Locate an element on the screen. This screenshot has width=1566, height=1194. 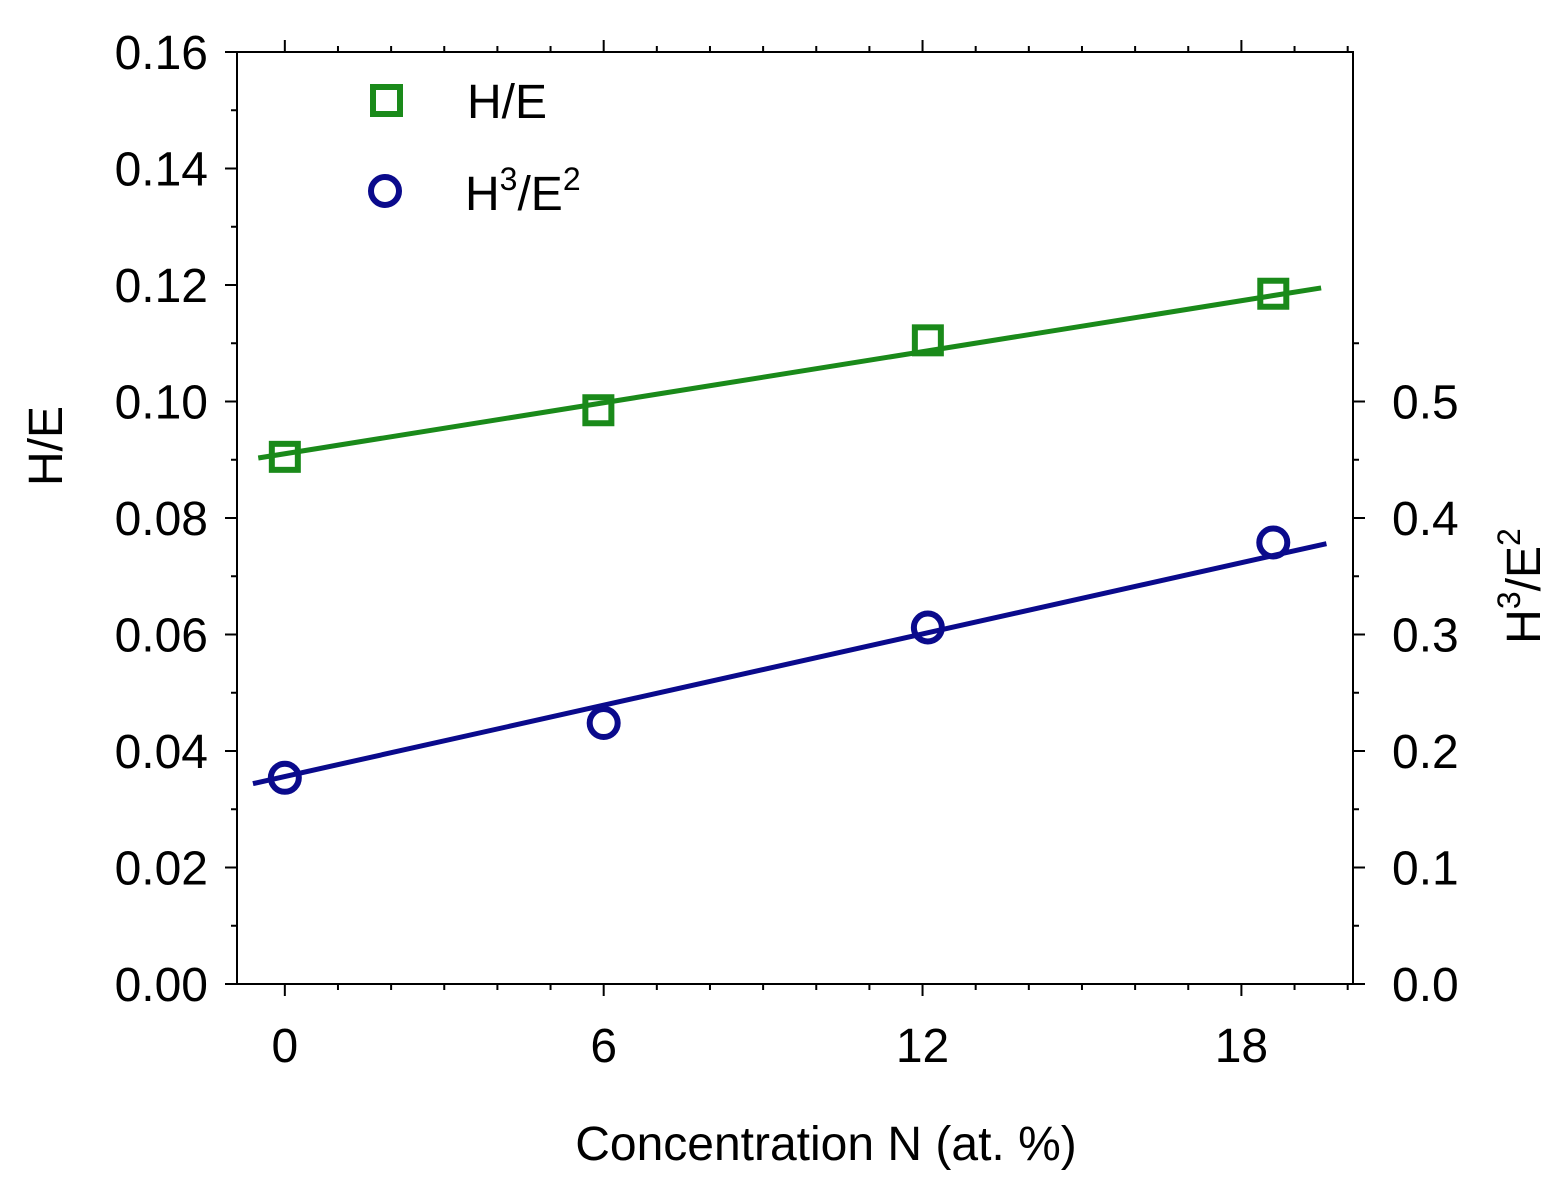
legend-label-h-e: H/E is located at coordinates (507, 102).